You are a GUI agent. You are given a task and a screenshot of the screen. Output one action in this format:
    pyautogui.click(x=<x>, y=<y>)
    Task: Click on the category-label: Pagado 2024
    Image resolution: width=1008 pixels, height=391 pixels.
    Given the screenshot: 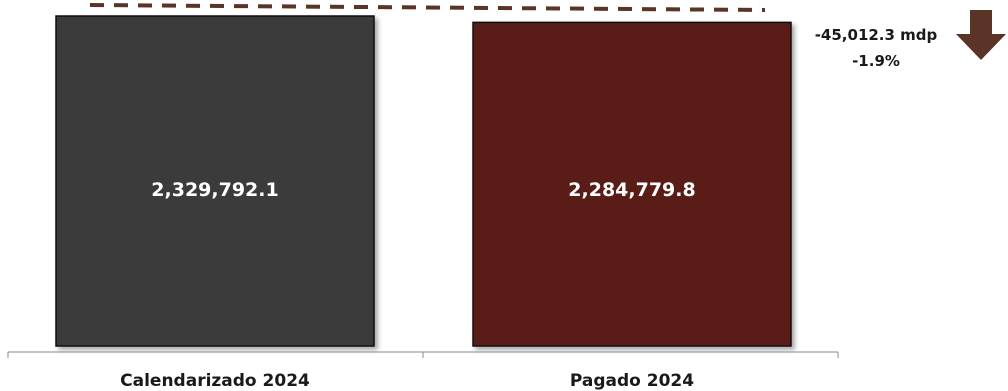 What is the action you would take?
    pyautogui.click(x=632, y=381)
    